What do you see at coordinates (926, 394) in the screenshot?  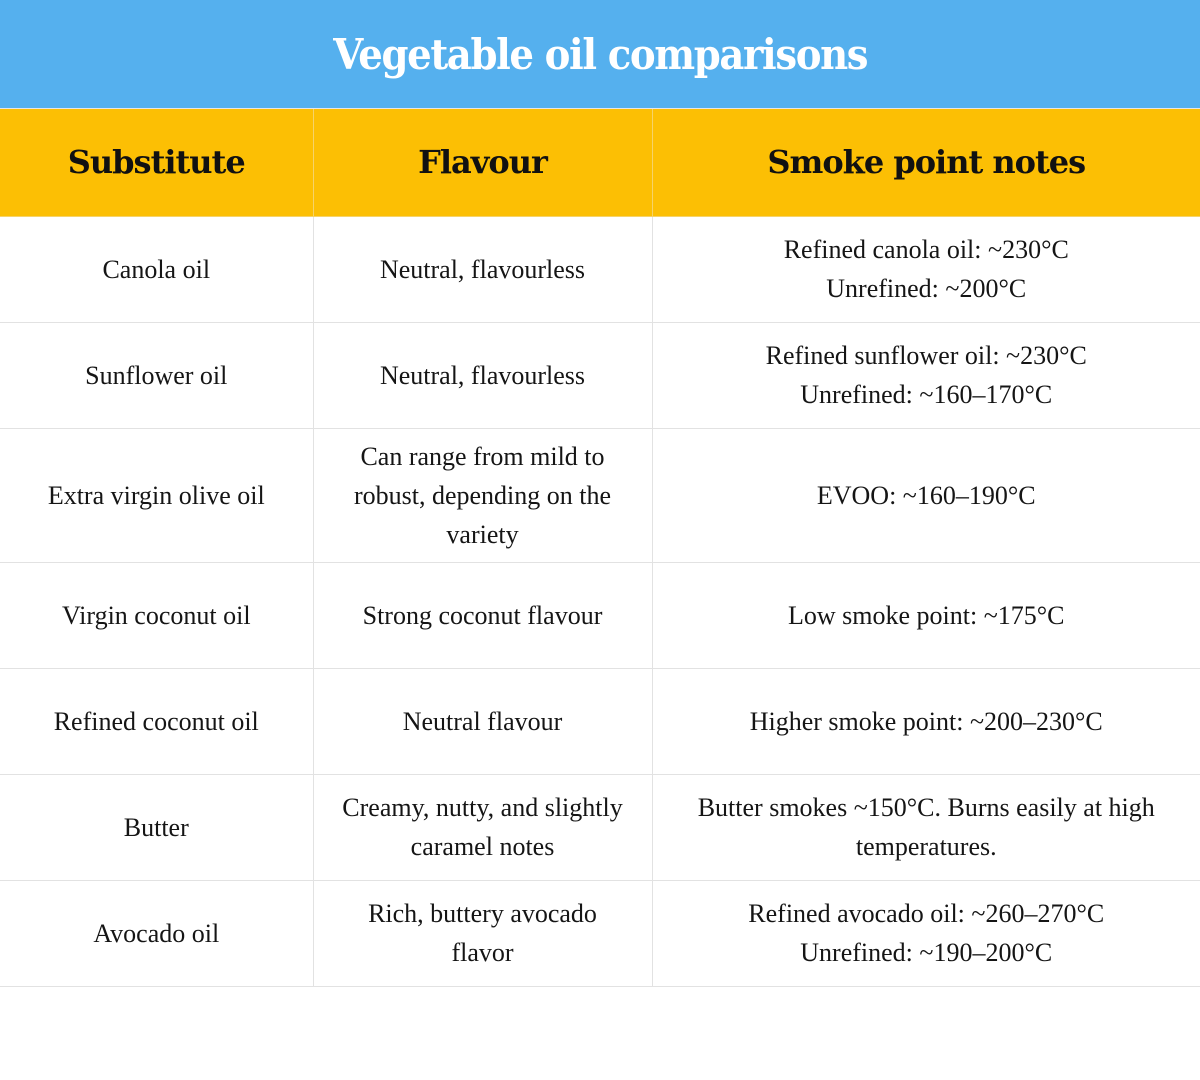 I see `smoke-point-line: Unrefined: ~160–170°C` at bounding box center [926, 394].